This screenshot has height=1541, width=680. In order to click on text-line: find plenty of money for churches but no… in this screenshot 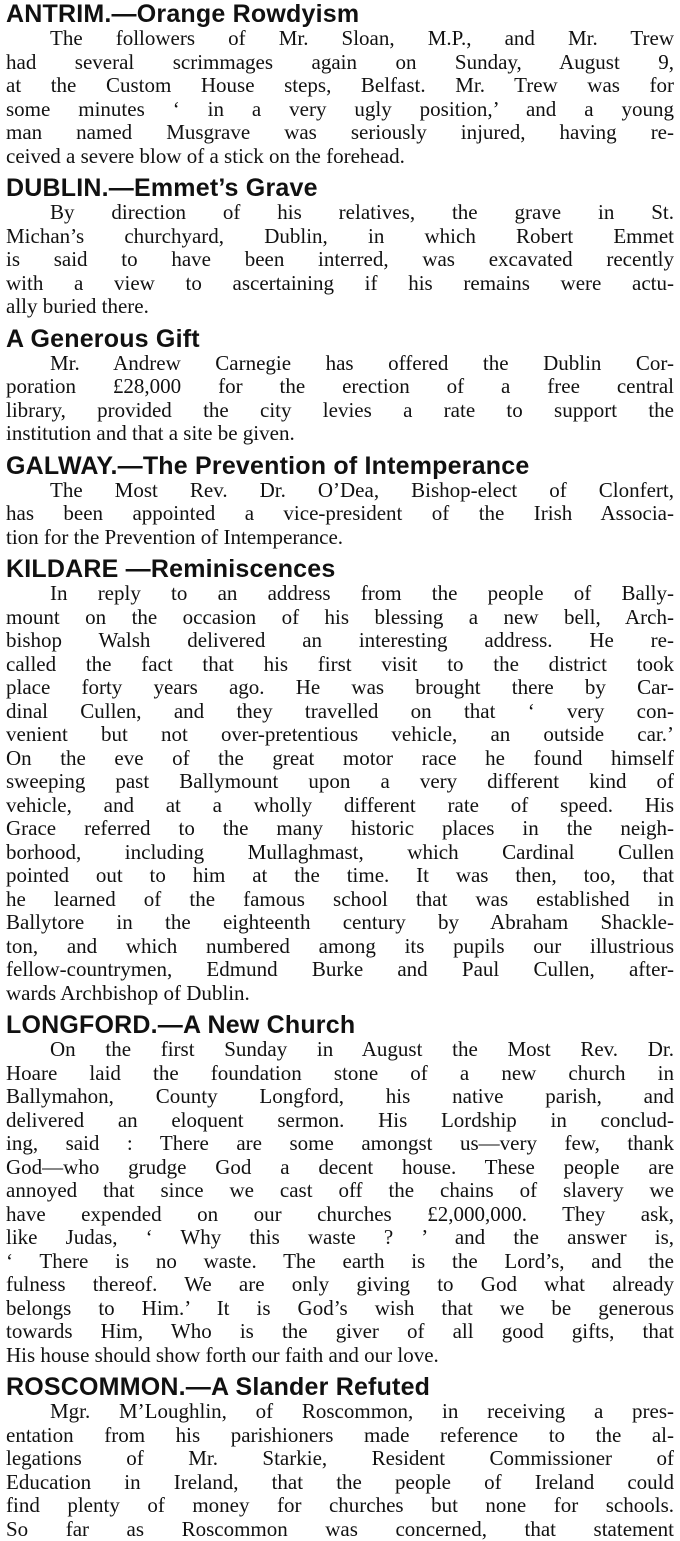, I will do `click(340, 1506)`.